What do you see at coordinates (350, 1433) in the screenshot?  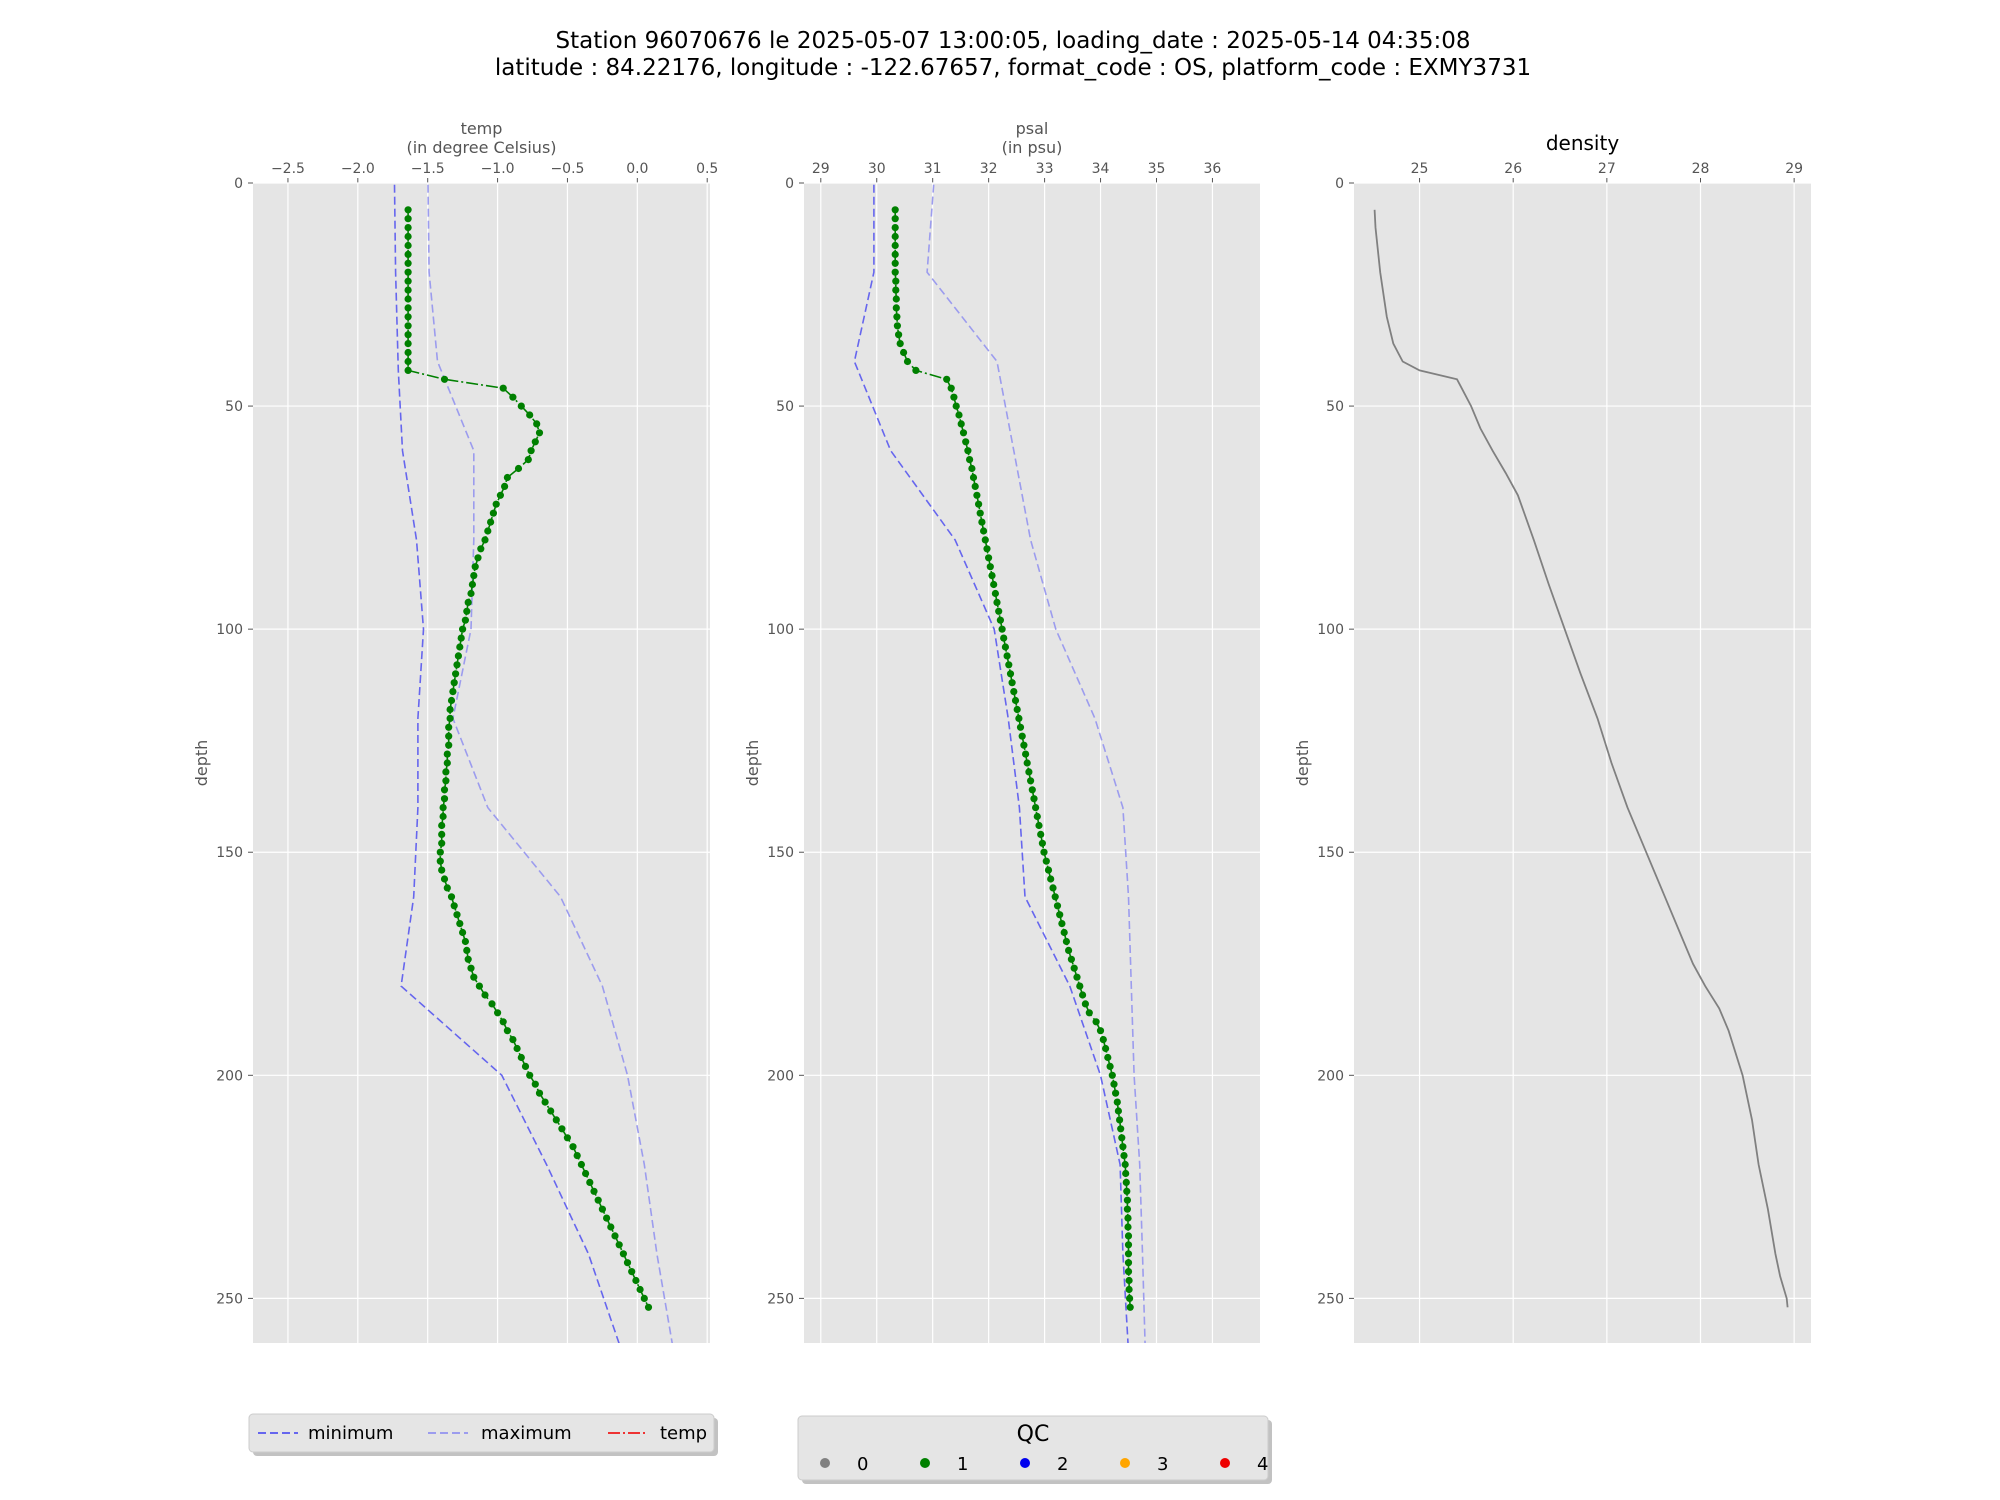 I see `legend-minimum-label: minimum` at bounding box center [350, 1433].